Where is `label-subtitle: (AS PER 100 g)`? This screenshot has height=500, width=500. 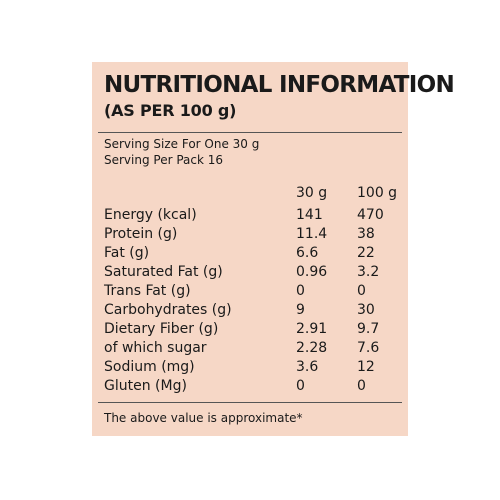 label-subtitle: (AS PER 100 g) is located at coordinates (170, 110).